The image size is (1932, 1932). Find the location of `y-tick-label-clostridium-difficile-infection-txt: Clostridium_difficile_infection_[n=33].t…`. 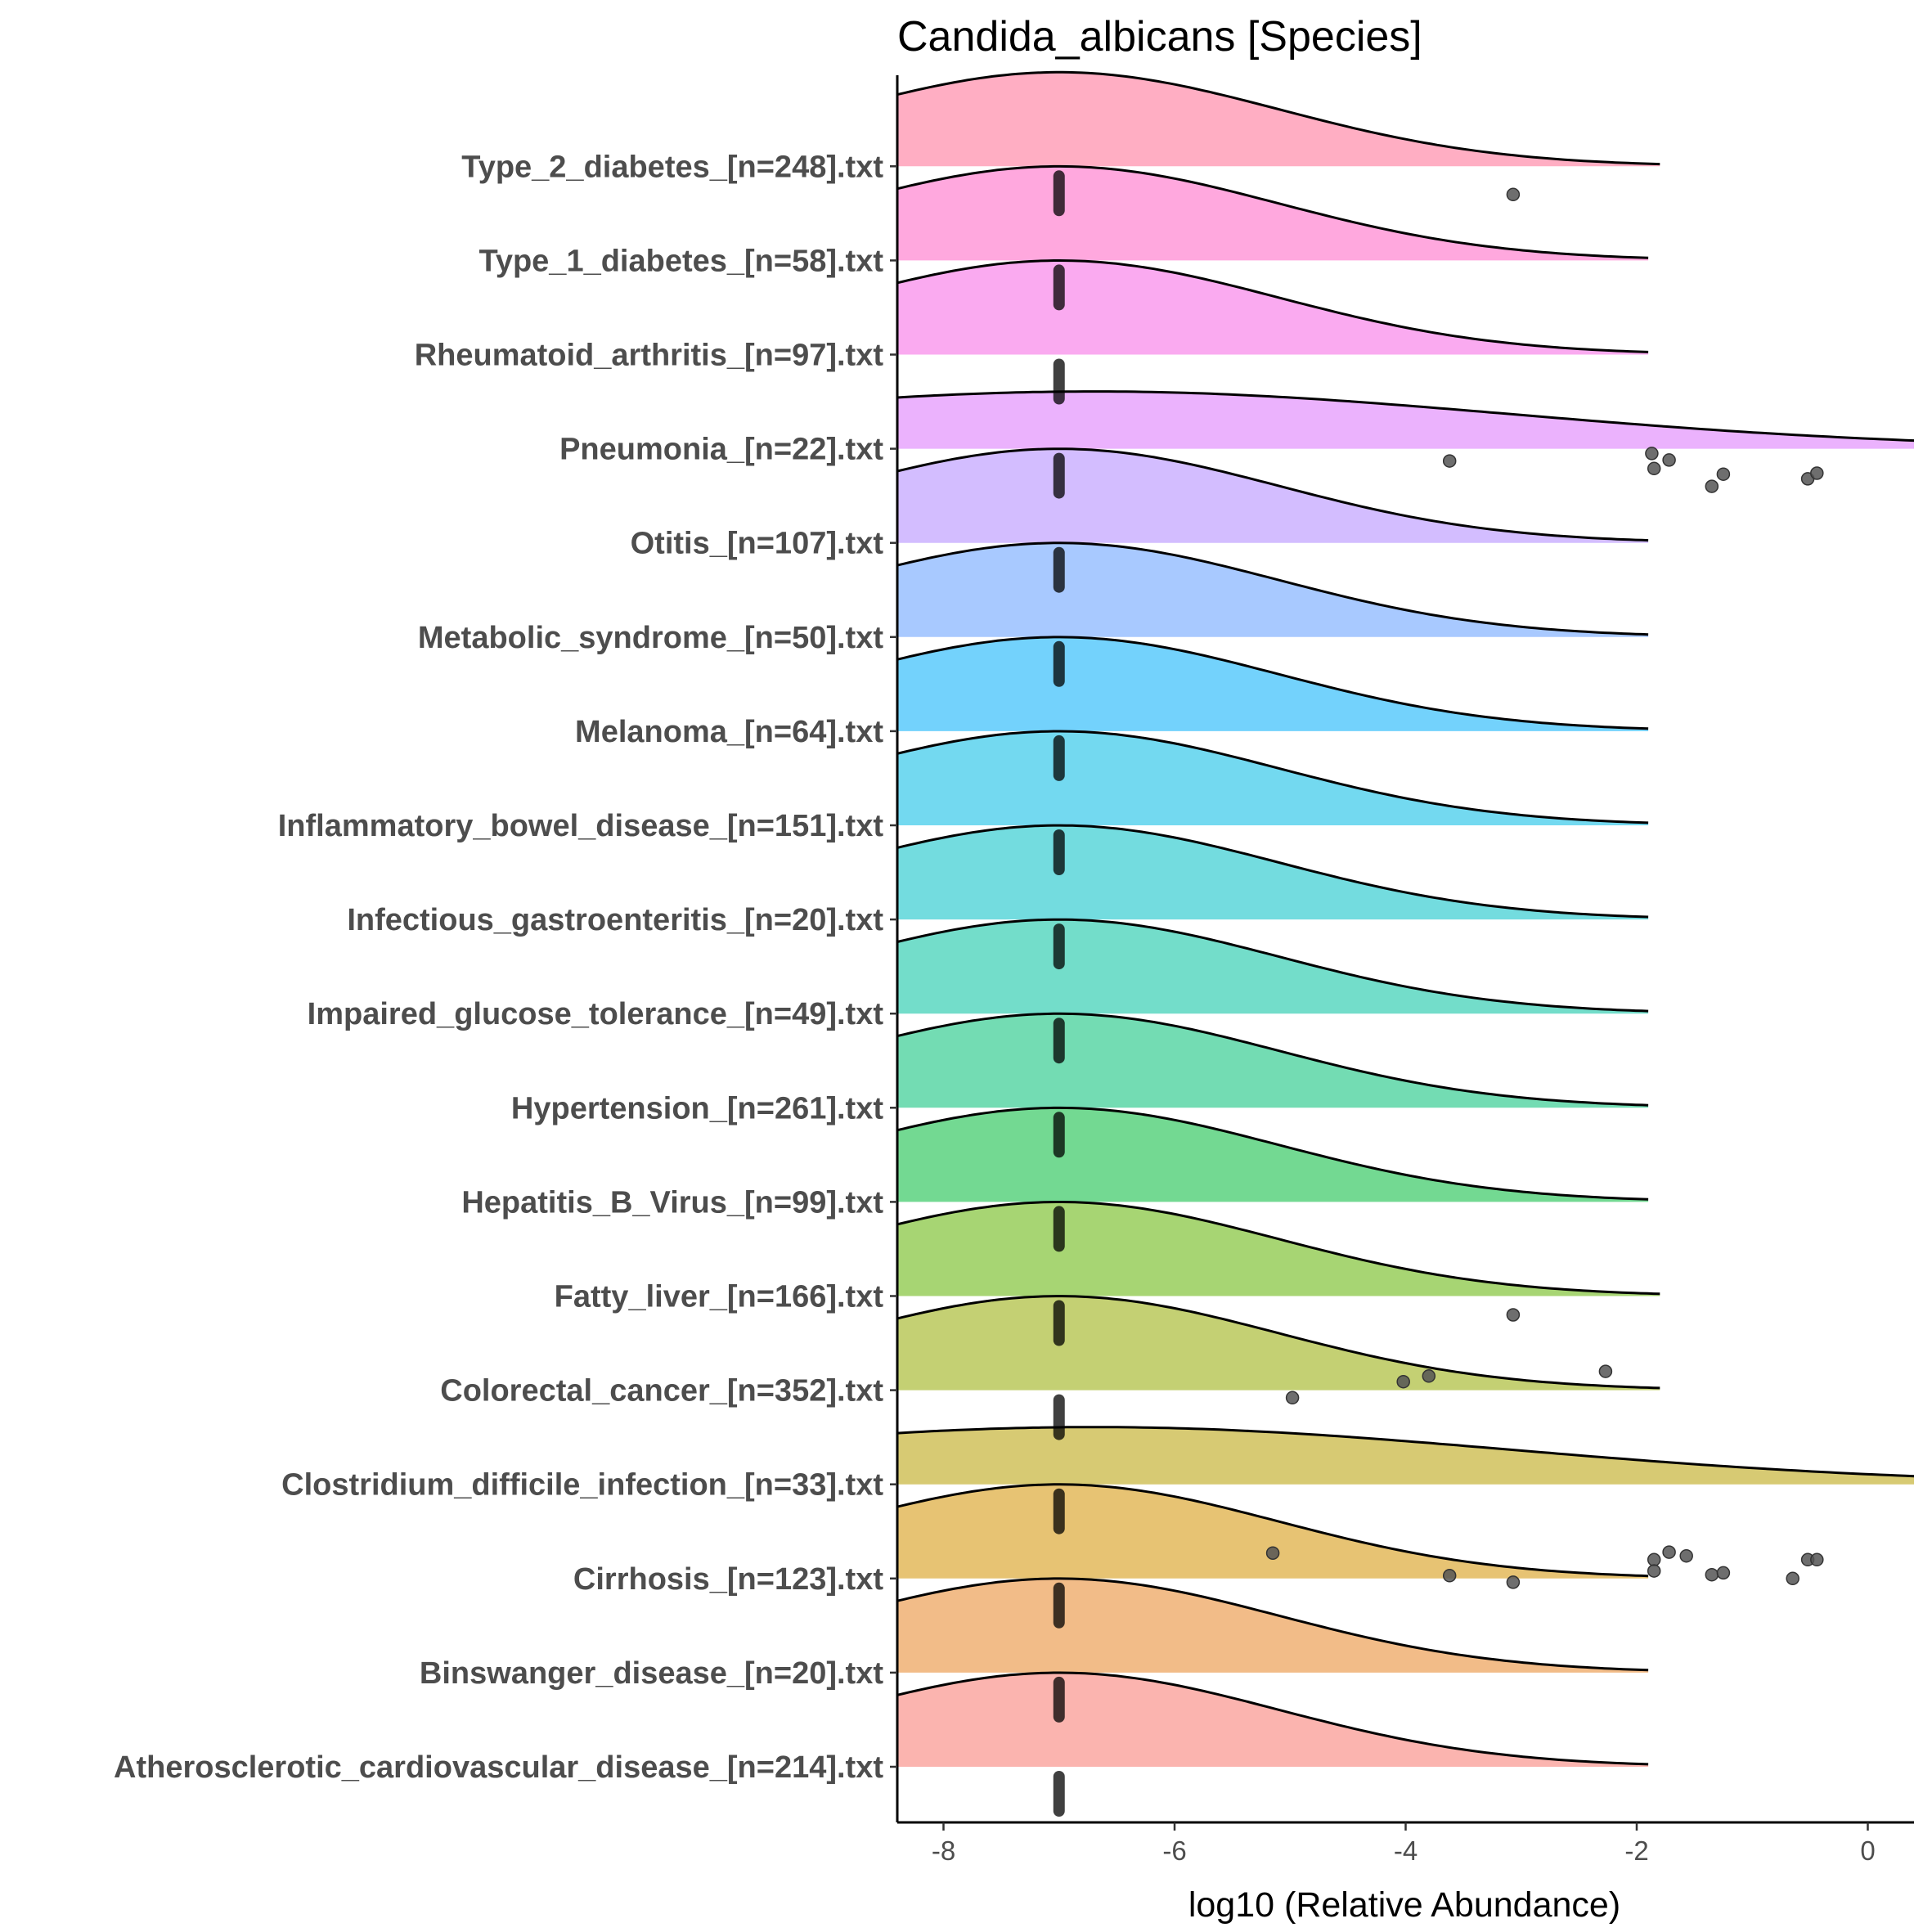

y-tick-label-clostridium-difficile-infection-txt: Clostridium_difficile_infection_[n=33].t… is located at coordinates (582, 1485).